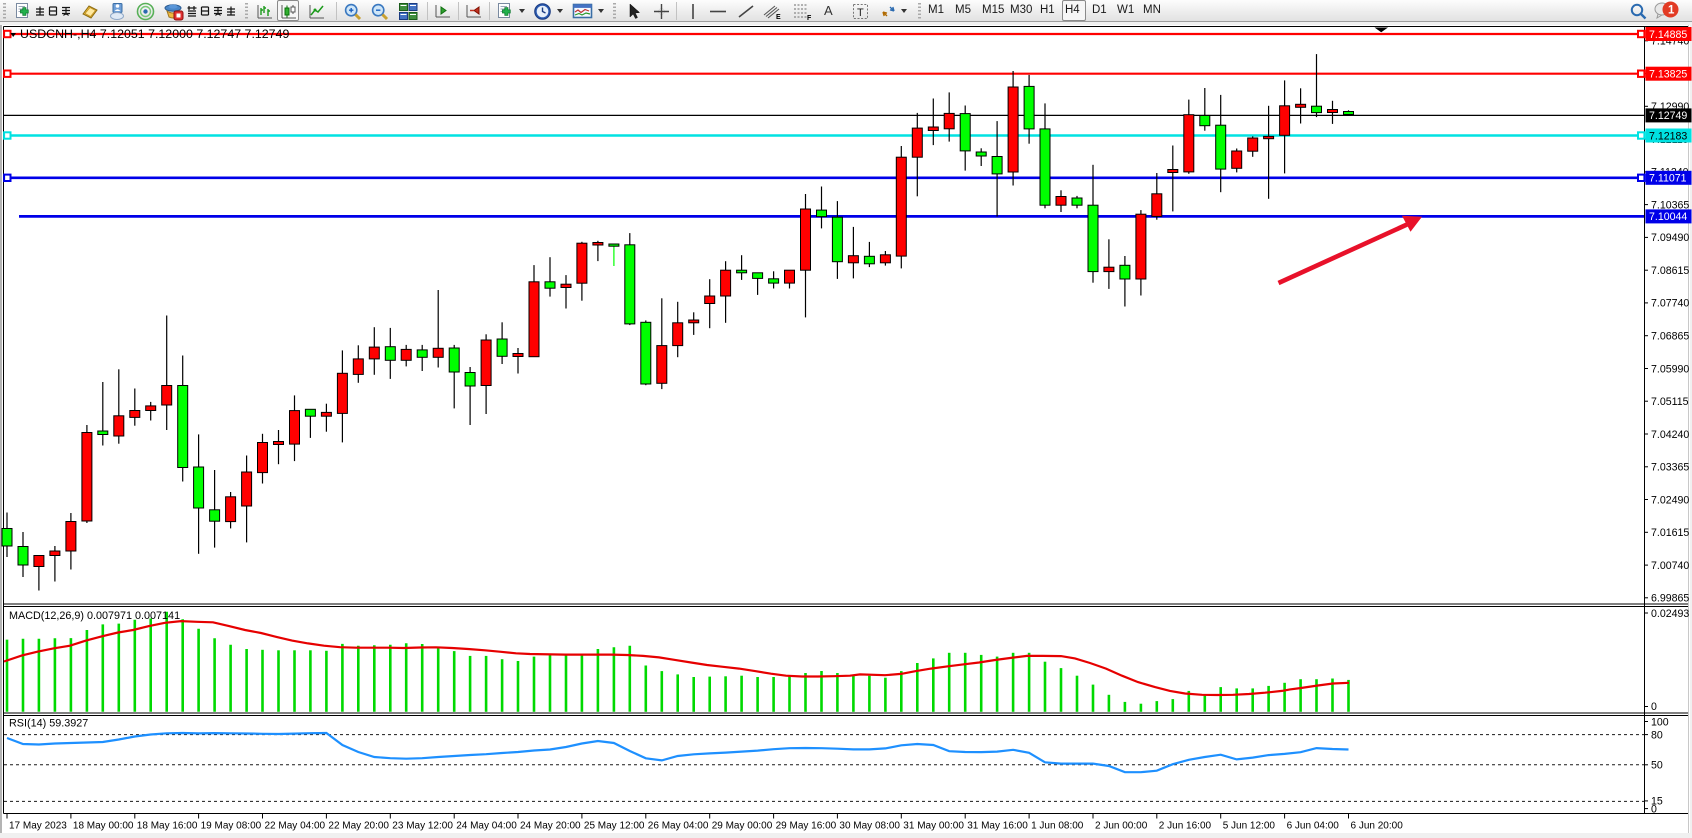 This screenshot has height=838, width=1692. I want to click on svg-text: 7.07740, so click(1670, 304).